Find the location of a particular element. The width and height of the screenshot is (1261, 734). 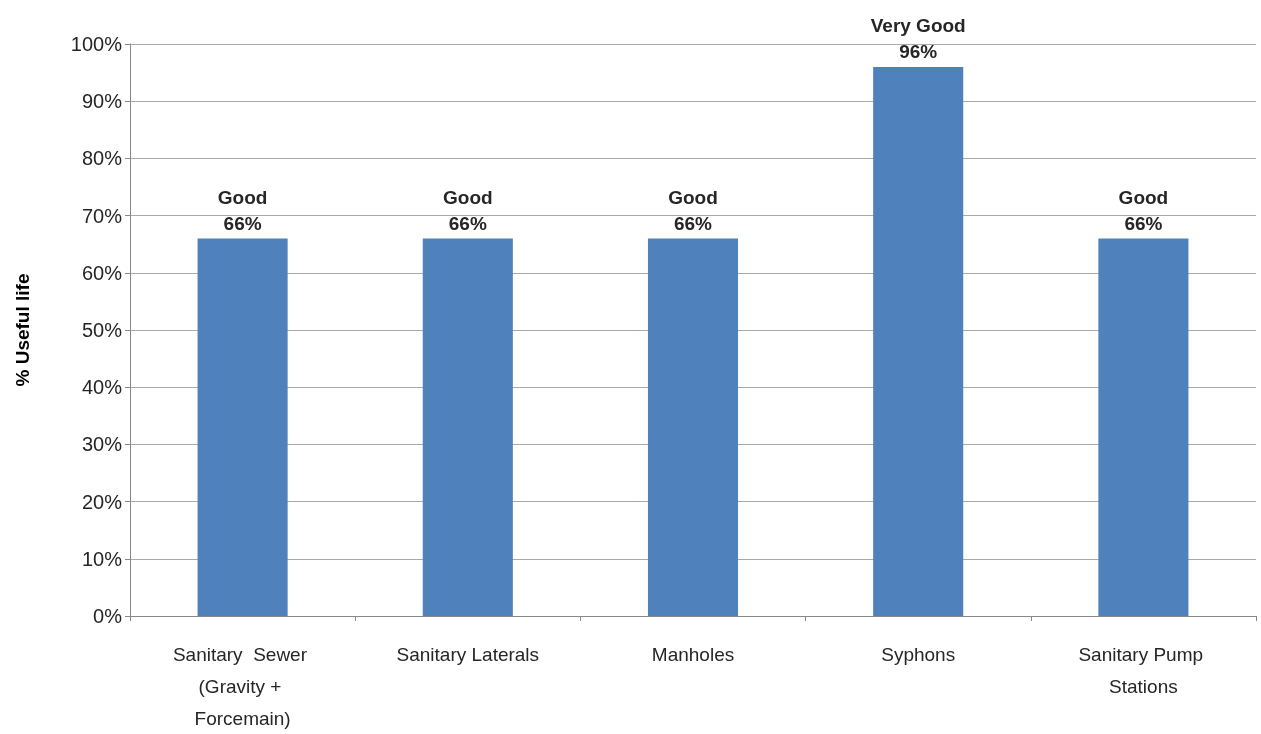

y-tick-label: 30% is located at coordinates (102, 444).